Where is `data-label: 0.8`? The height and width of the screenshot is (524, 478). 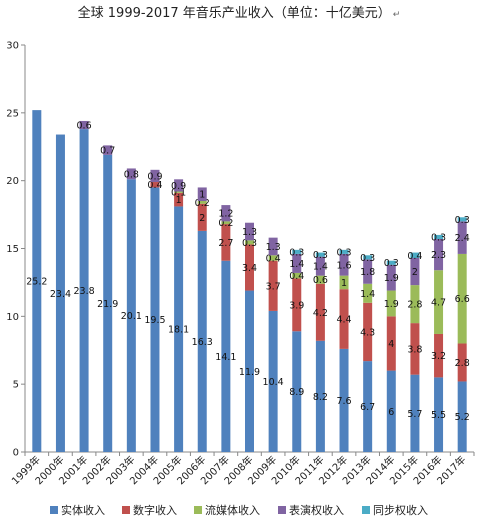
data-label: 0.8 is located at coordinates (131, 174).